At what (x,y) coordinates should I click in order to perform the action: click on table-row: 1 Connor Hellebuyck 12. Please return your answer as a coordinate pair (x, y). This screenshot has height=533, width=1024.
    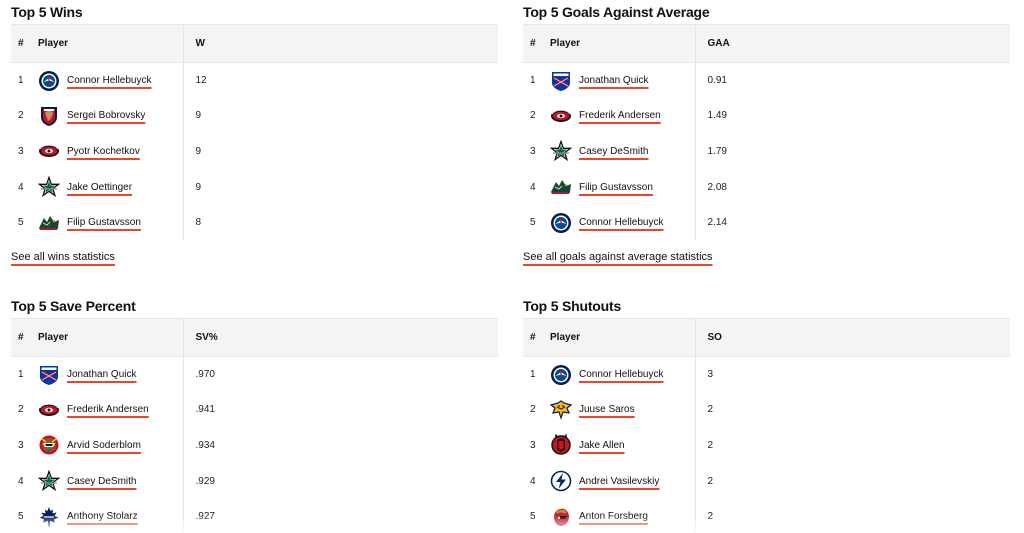
    Looking at the image, I should click on (254, 80).